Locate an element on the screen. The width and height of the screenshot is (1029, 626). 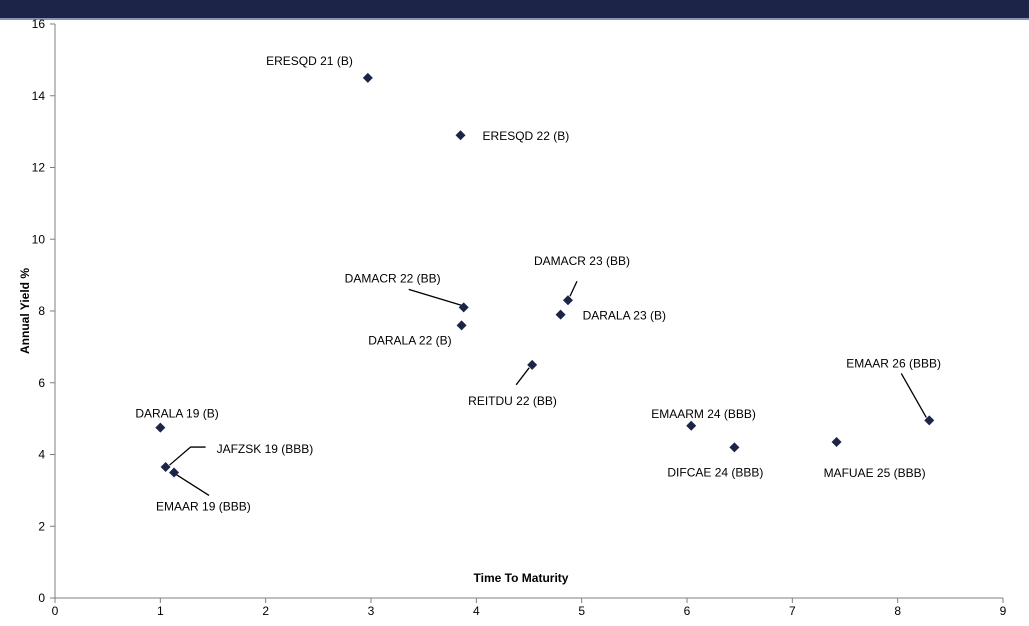
y-tick-label: 2 is located at coordinates (41, 526).